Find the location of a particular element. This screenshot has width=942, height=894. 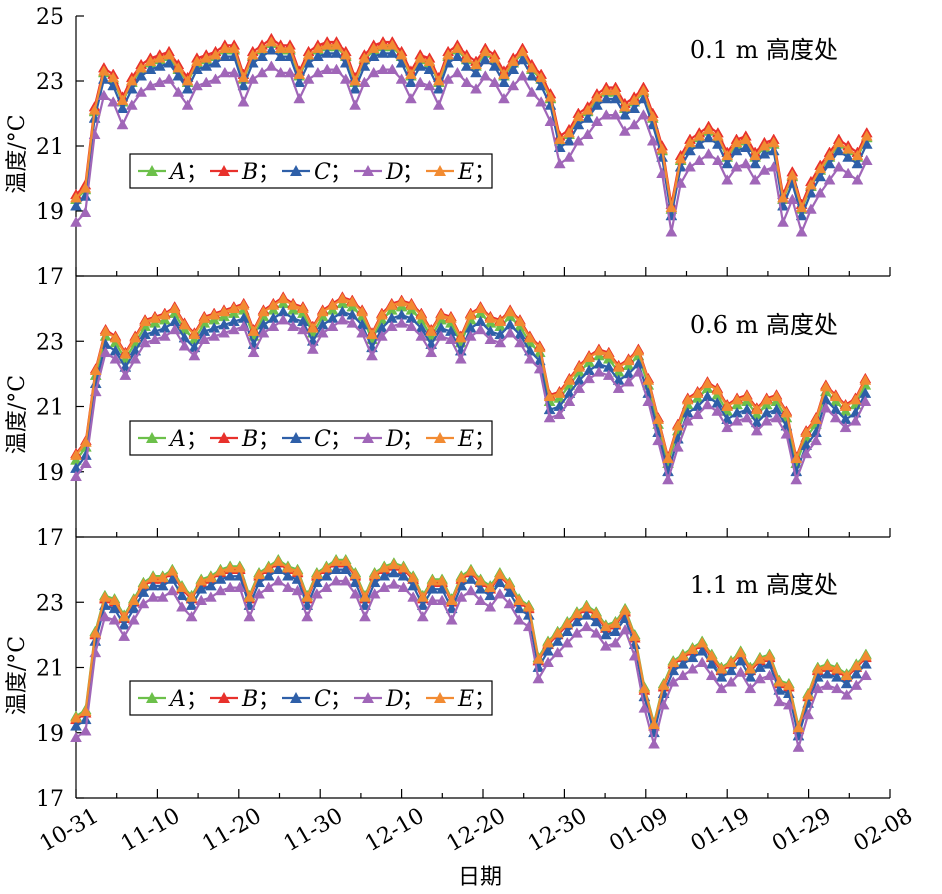

legend-item-B: B； is located at coordinates (245, 439).